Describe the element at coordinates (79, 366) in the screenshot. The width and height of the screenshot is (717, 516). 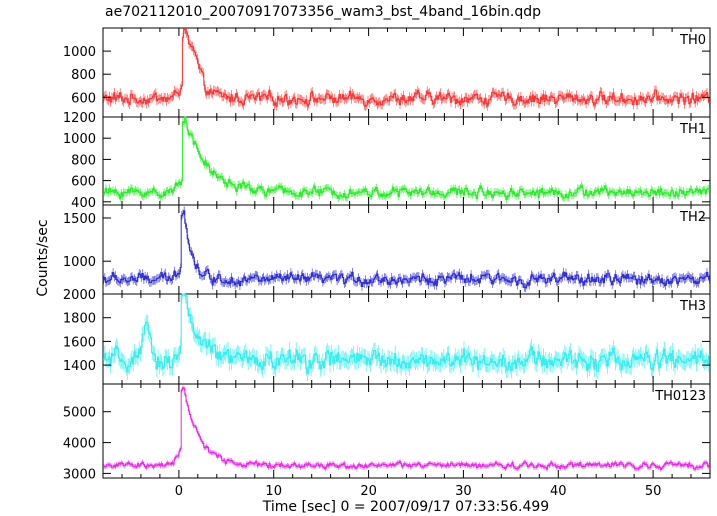
I see `y-tick-label: 1400` at that location.